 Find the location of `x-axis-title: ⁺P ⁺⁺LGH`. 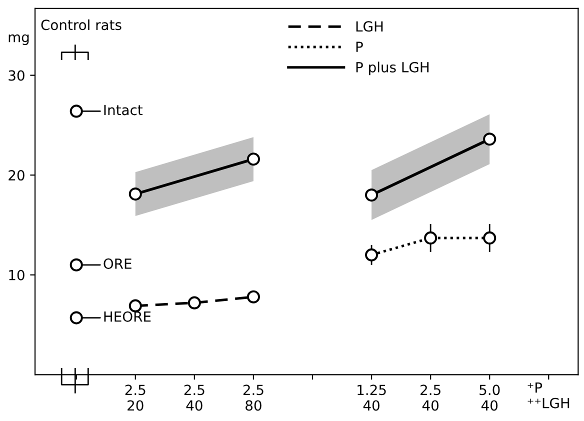

x-axis-title: ⁺P ⁺⁺LGH is located at coordinates (549, 395).